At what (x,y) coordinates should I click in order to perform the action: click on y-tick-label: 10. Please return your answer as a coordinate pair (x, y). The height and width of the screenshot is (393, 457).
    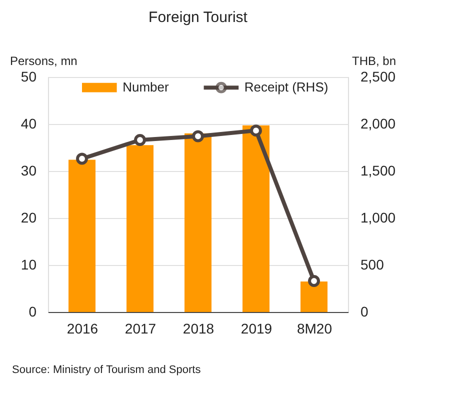
    Looking at the image, I should click on (28, 264).